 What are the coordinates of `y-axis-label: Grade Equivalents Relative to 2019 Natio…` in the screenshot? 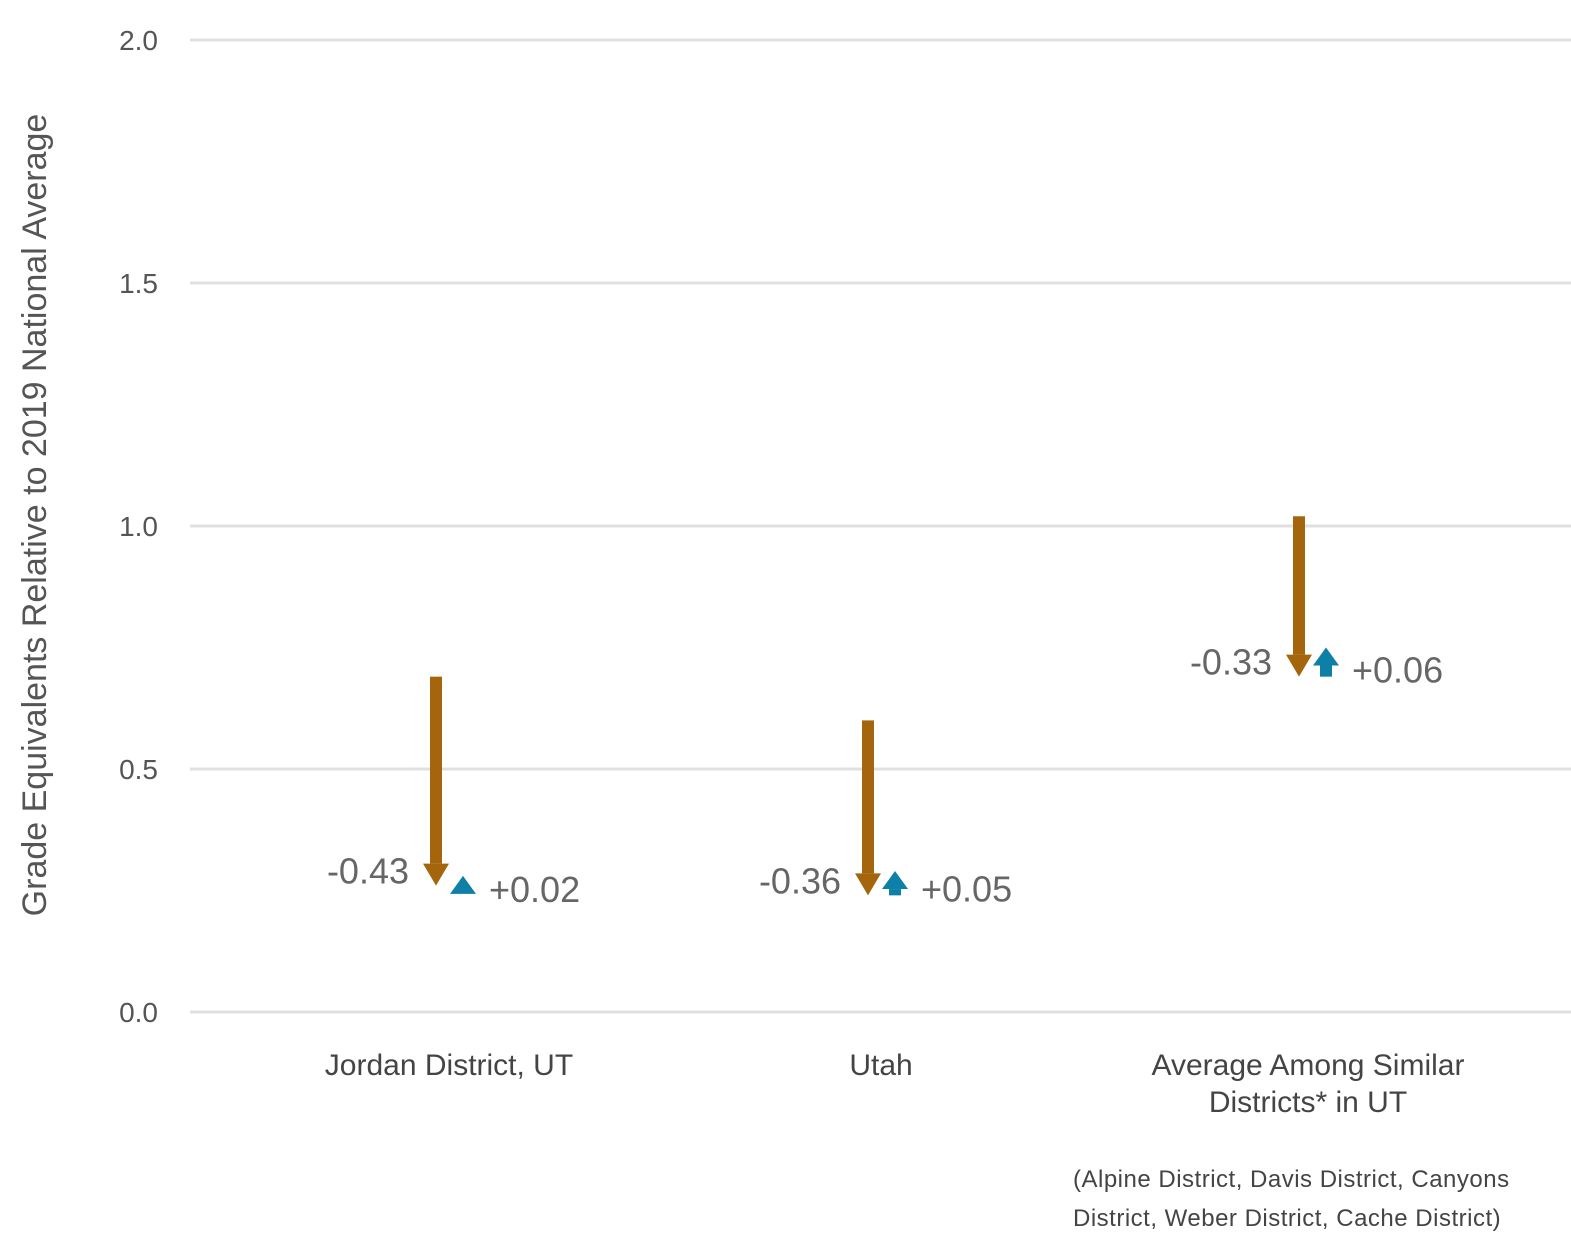 It's located at (35, 515).